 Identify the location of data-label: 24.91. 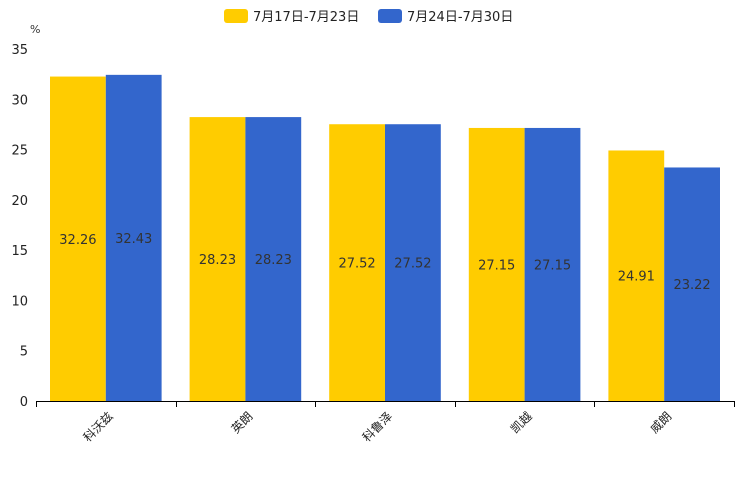
(636, 277).